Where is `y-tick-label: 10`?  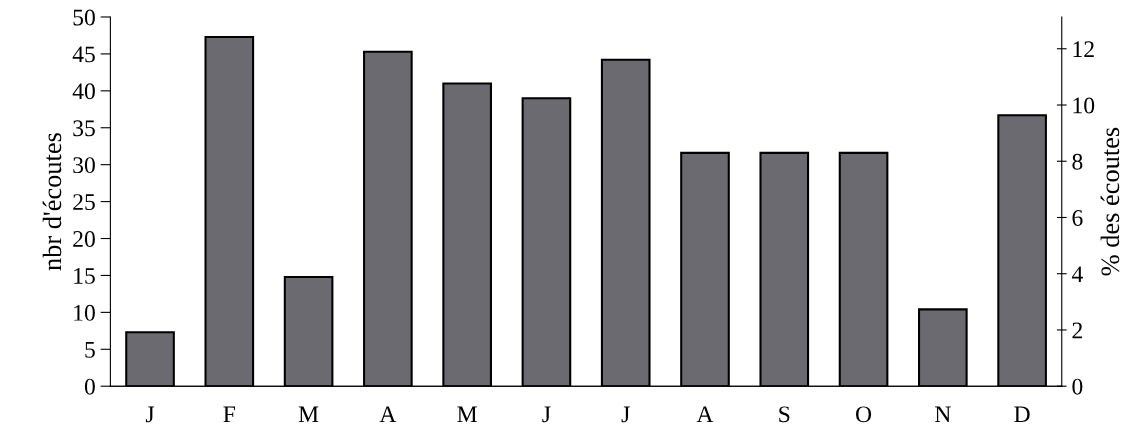
y-tick-label: 10 is located at coordinates (84, 312).